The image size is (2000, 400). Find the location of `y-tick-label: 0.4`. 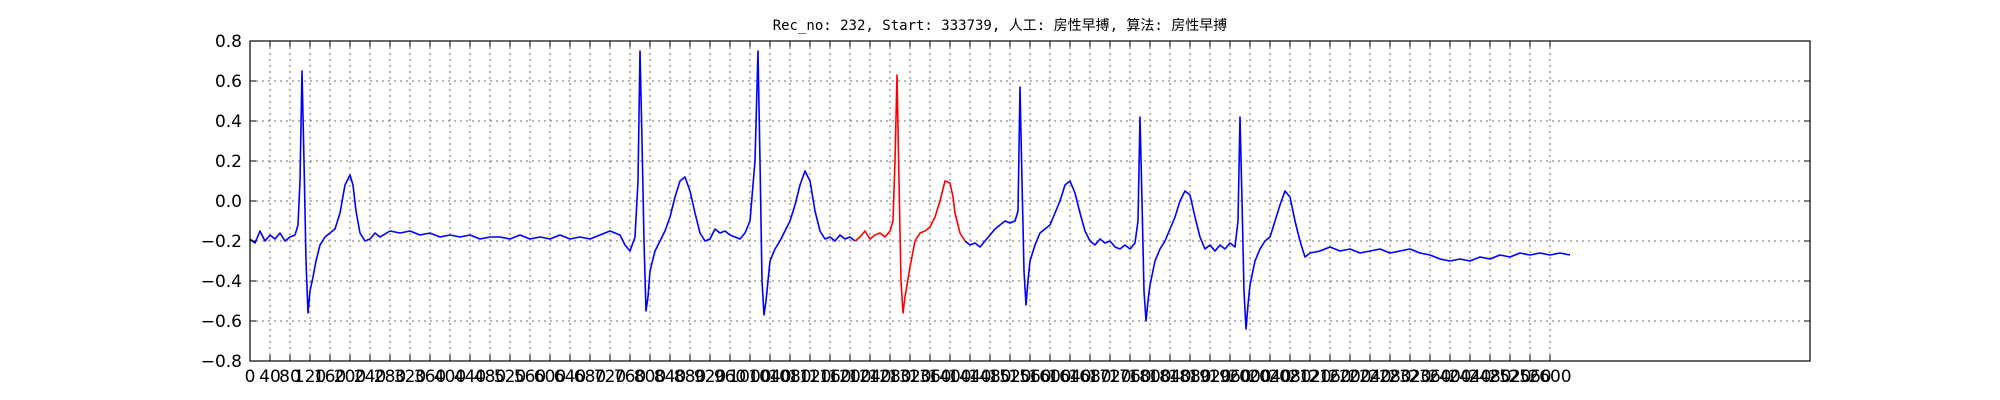

y-tick-label: 0.4 is located at coordinates (228, 122).